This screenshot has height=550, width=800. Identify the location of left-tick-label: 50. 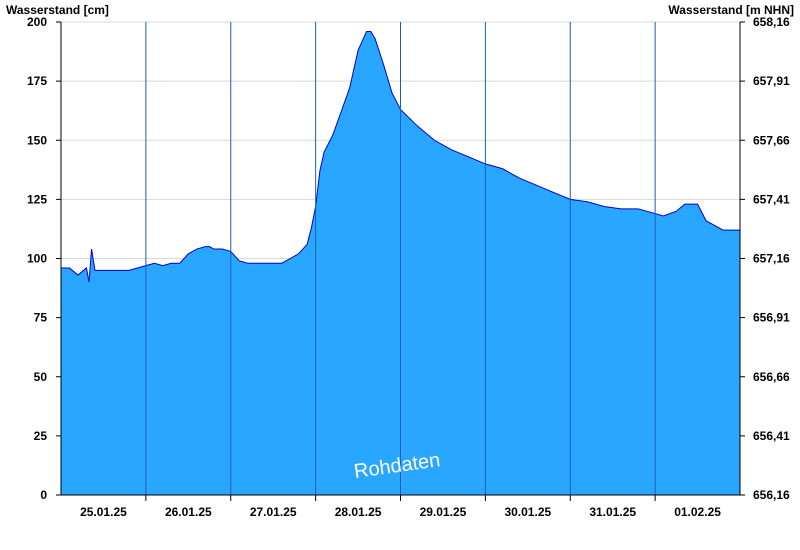
(41, 377).